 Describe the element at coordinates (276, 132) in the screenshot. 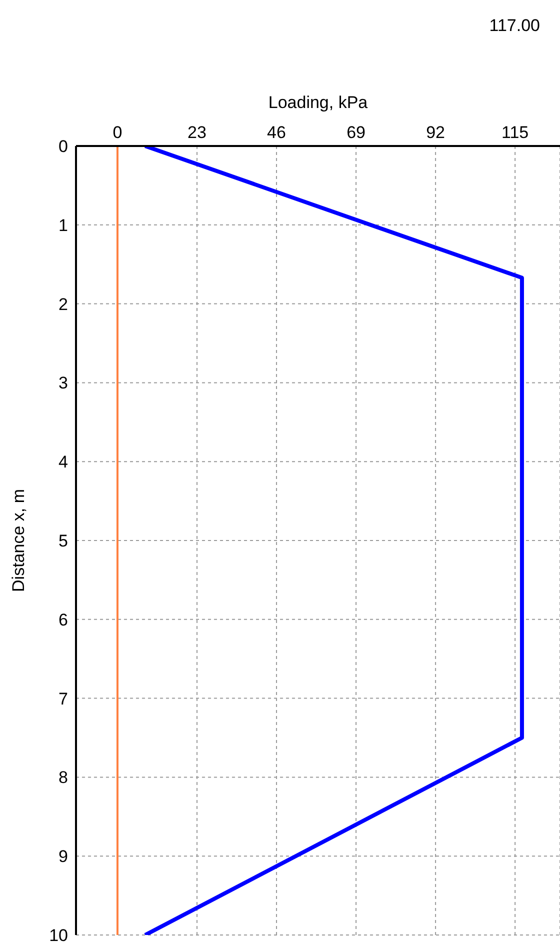

I see `x-tick-label: 46` at that location.